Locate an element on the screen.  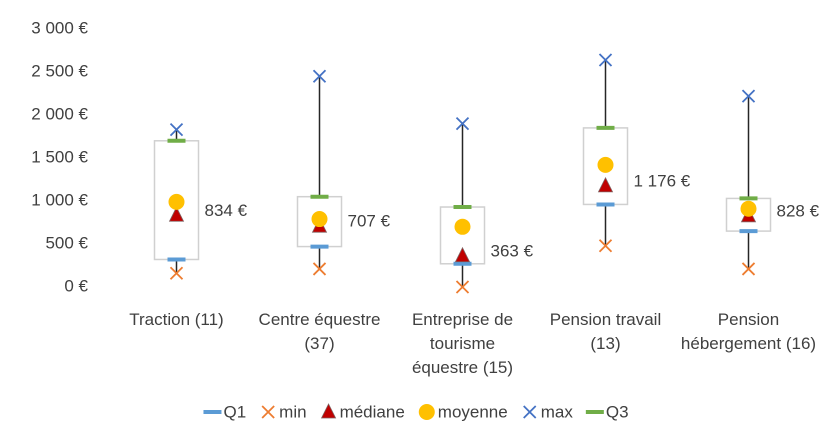
legend-item: max is located at coordinates (548, 411).